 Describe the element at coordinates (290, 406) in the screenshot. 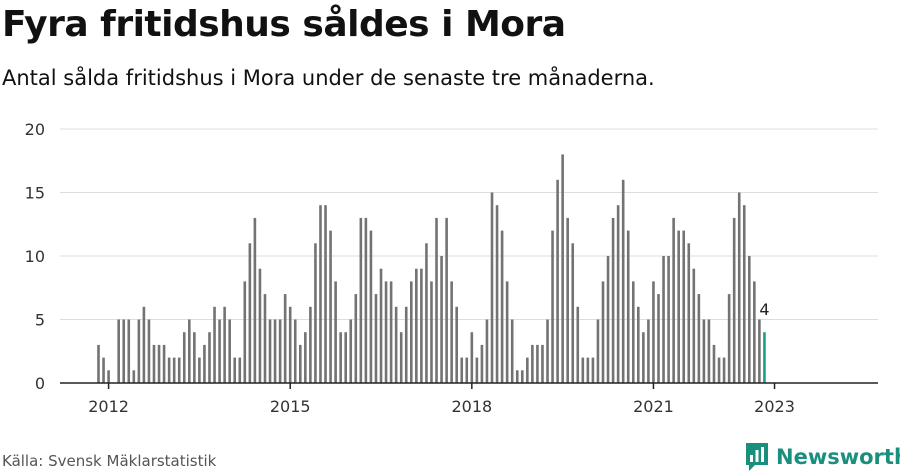

I see `x-tick-label: 2015` at that location.